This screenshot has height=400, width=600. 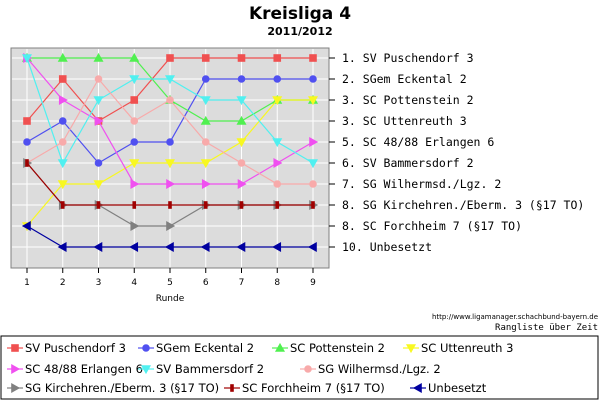 What do you see at coordinates (134, 283) in the screenshot?
I see `x-tick-label: 4` at bounding box center [134, 283].